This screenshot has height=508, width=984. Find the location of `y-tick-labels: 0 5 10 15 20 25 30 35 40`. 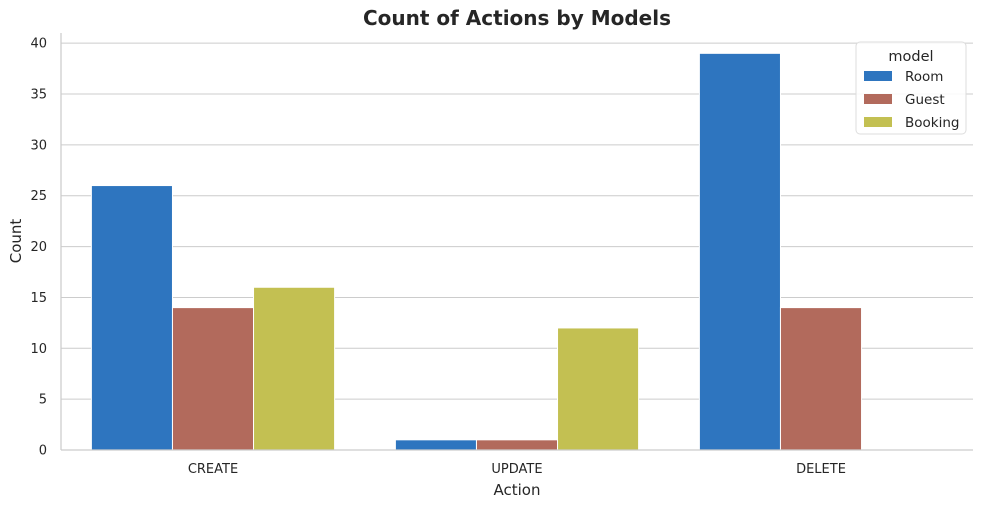

y-tick-labels: 0 5 10 15 20 25 30 35 40 is located at coordinates (38, 248).